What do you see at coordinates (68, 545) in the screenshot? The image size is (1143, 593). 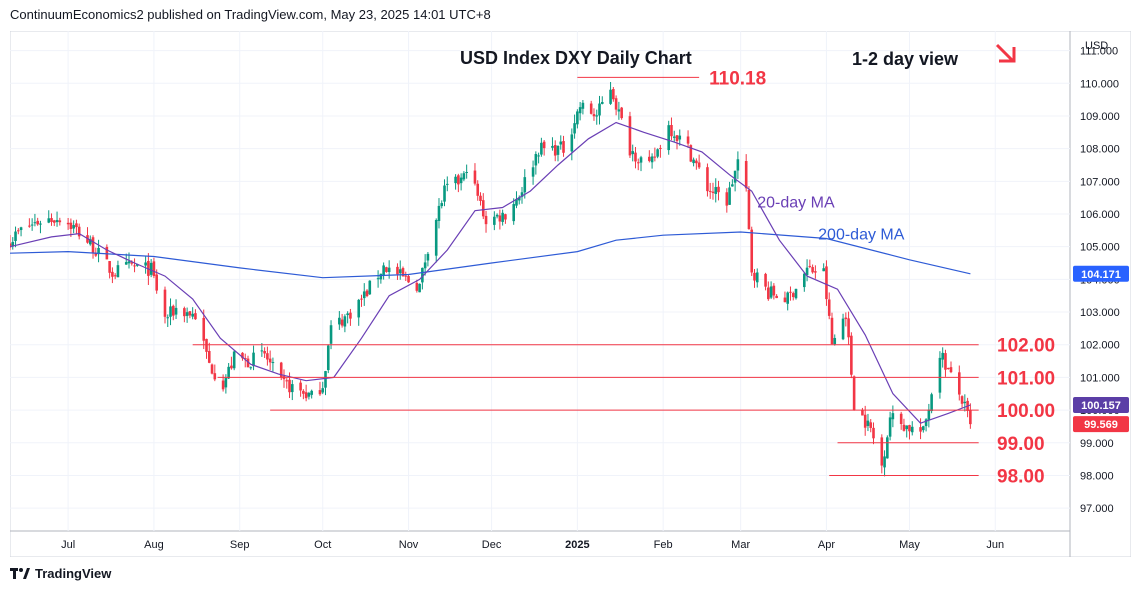 I see `x-tick-label: Jul` at bounding box center [68, 545].